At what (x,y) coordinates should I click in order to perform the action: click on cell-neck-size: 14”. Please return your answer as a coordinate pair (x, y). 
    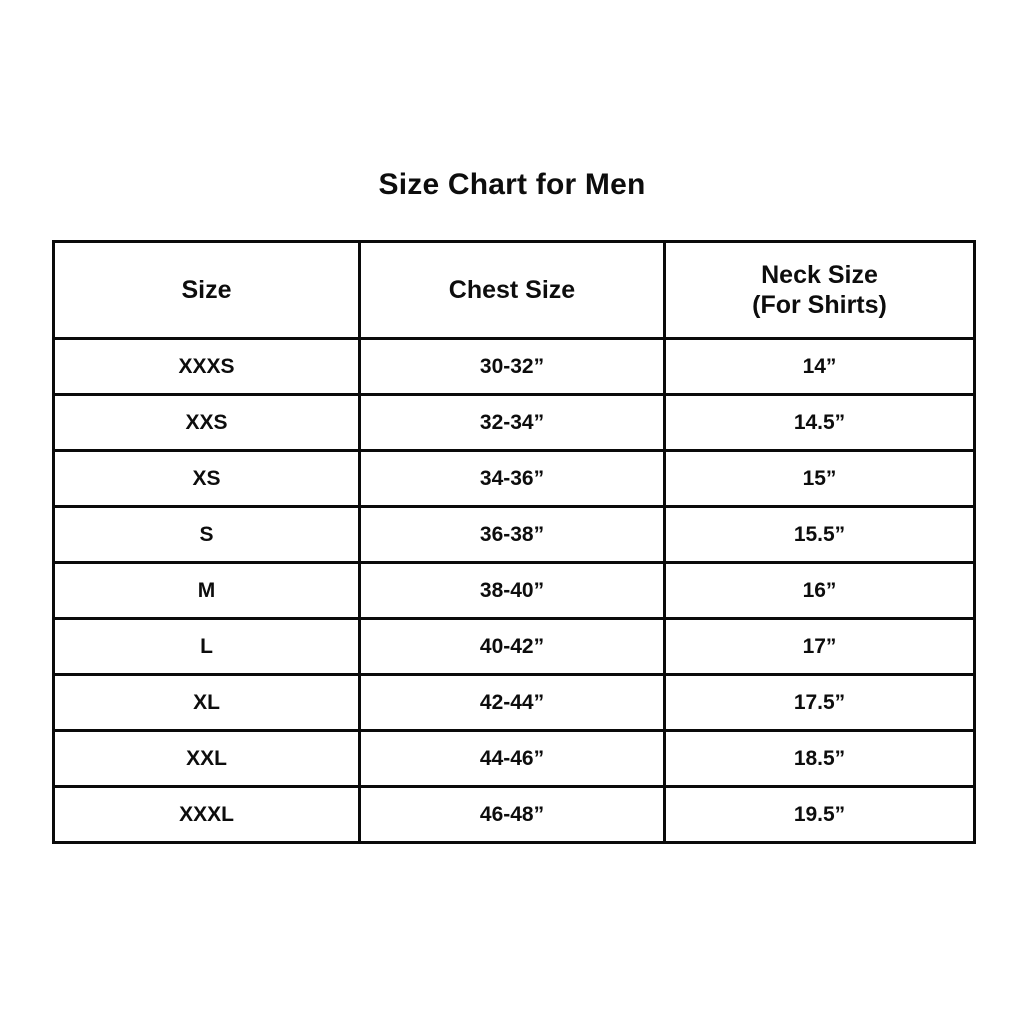
    Looking at the image, I should click on (819, 366).